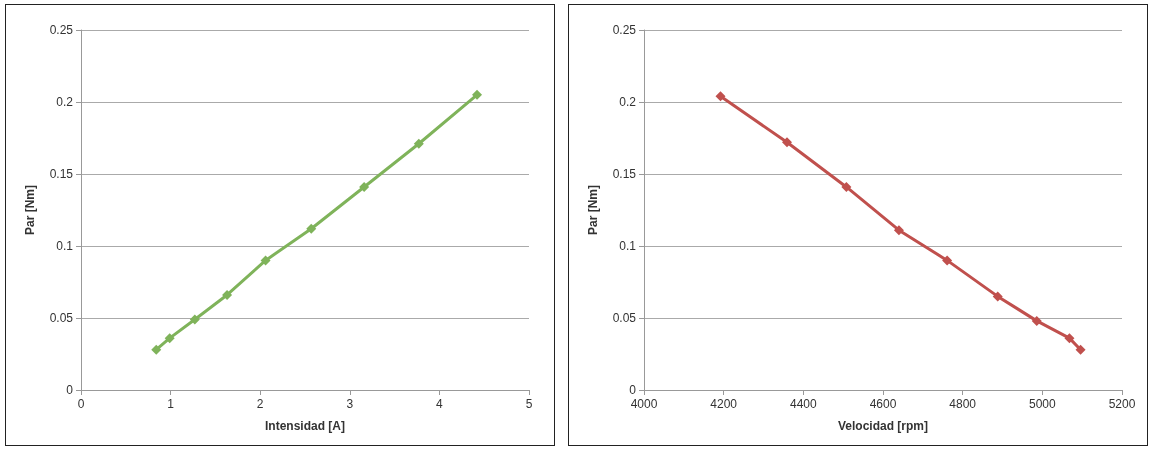 The width and height of the screenshot is (1152, 452). Describe the element at coordinates (883, 404) in the screenshot. I see `x-tick-label: 4600` at that location.